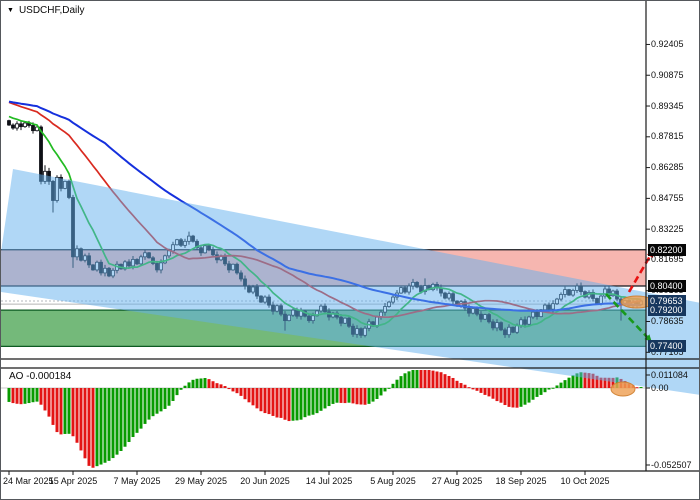 This screenshot has height=500, width=700. I want to click on time-tick-label: 7 May 2025, so click(137, 481).